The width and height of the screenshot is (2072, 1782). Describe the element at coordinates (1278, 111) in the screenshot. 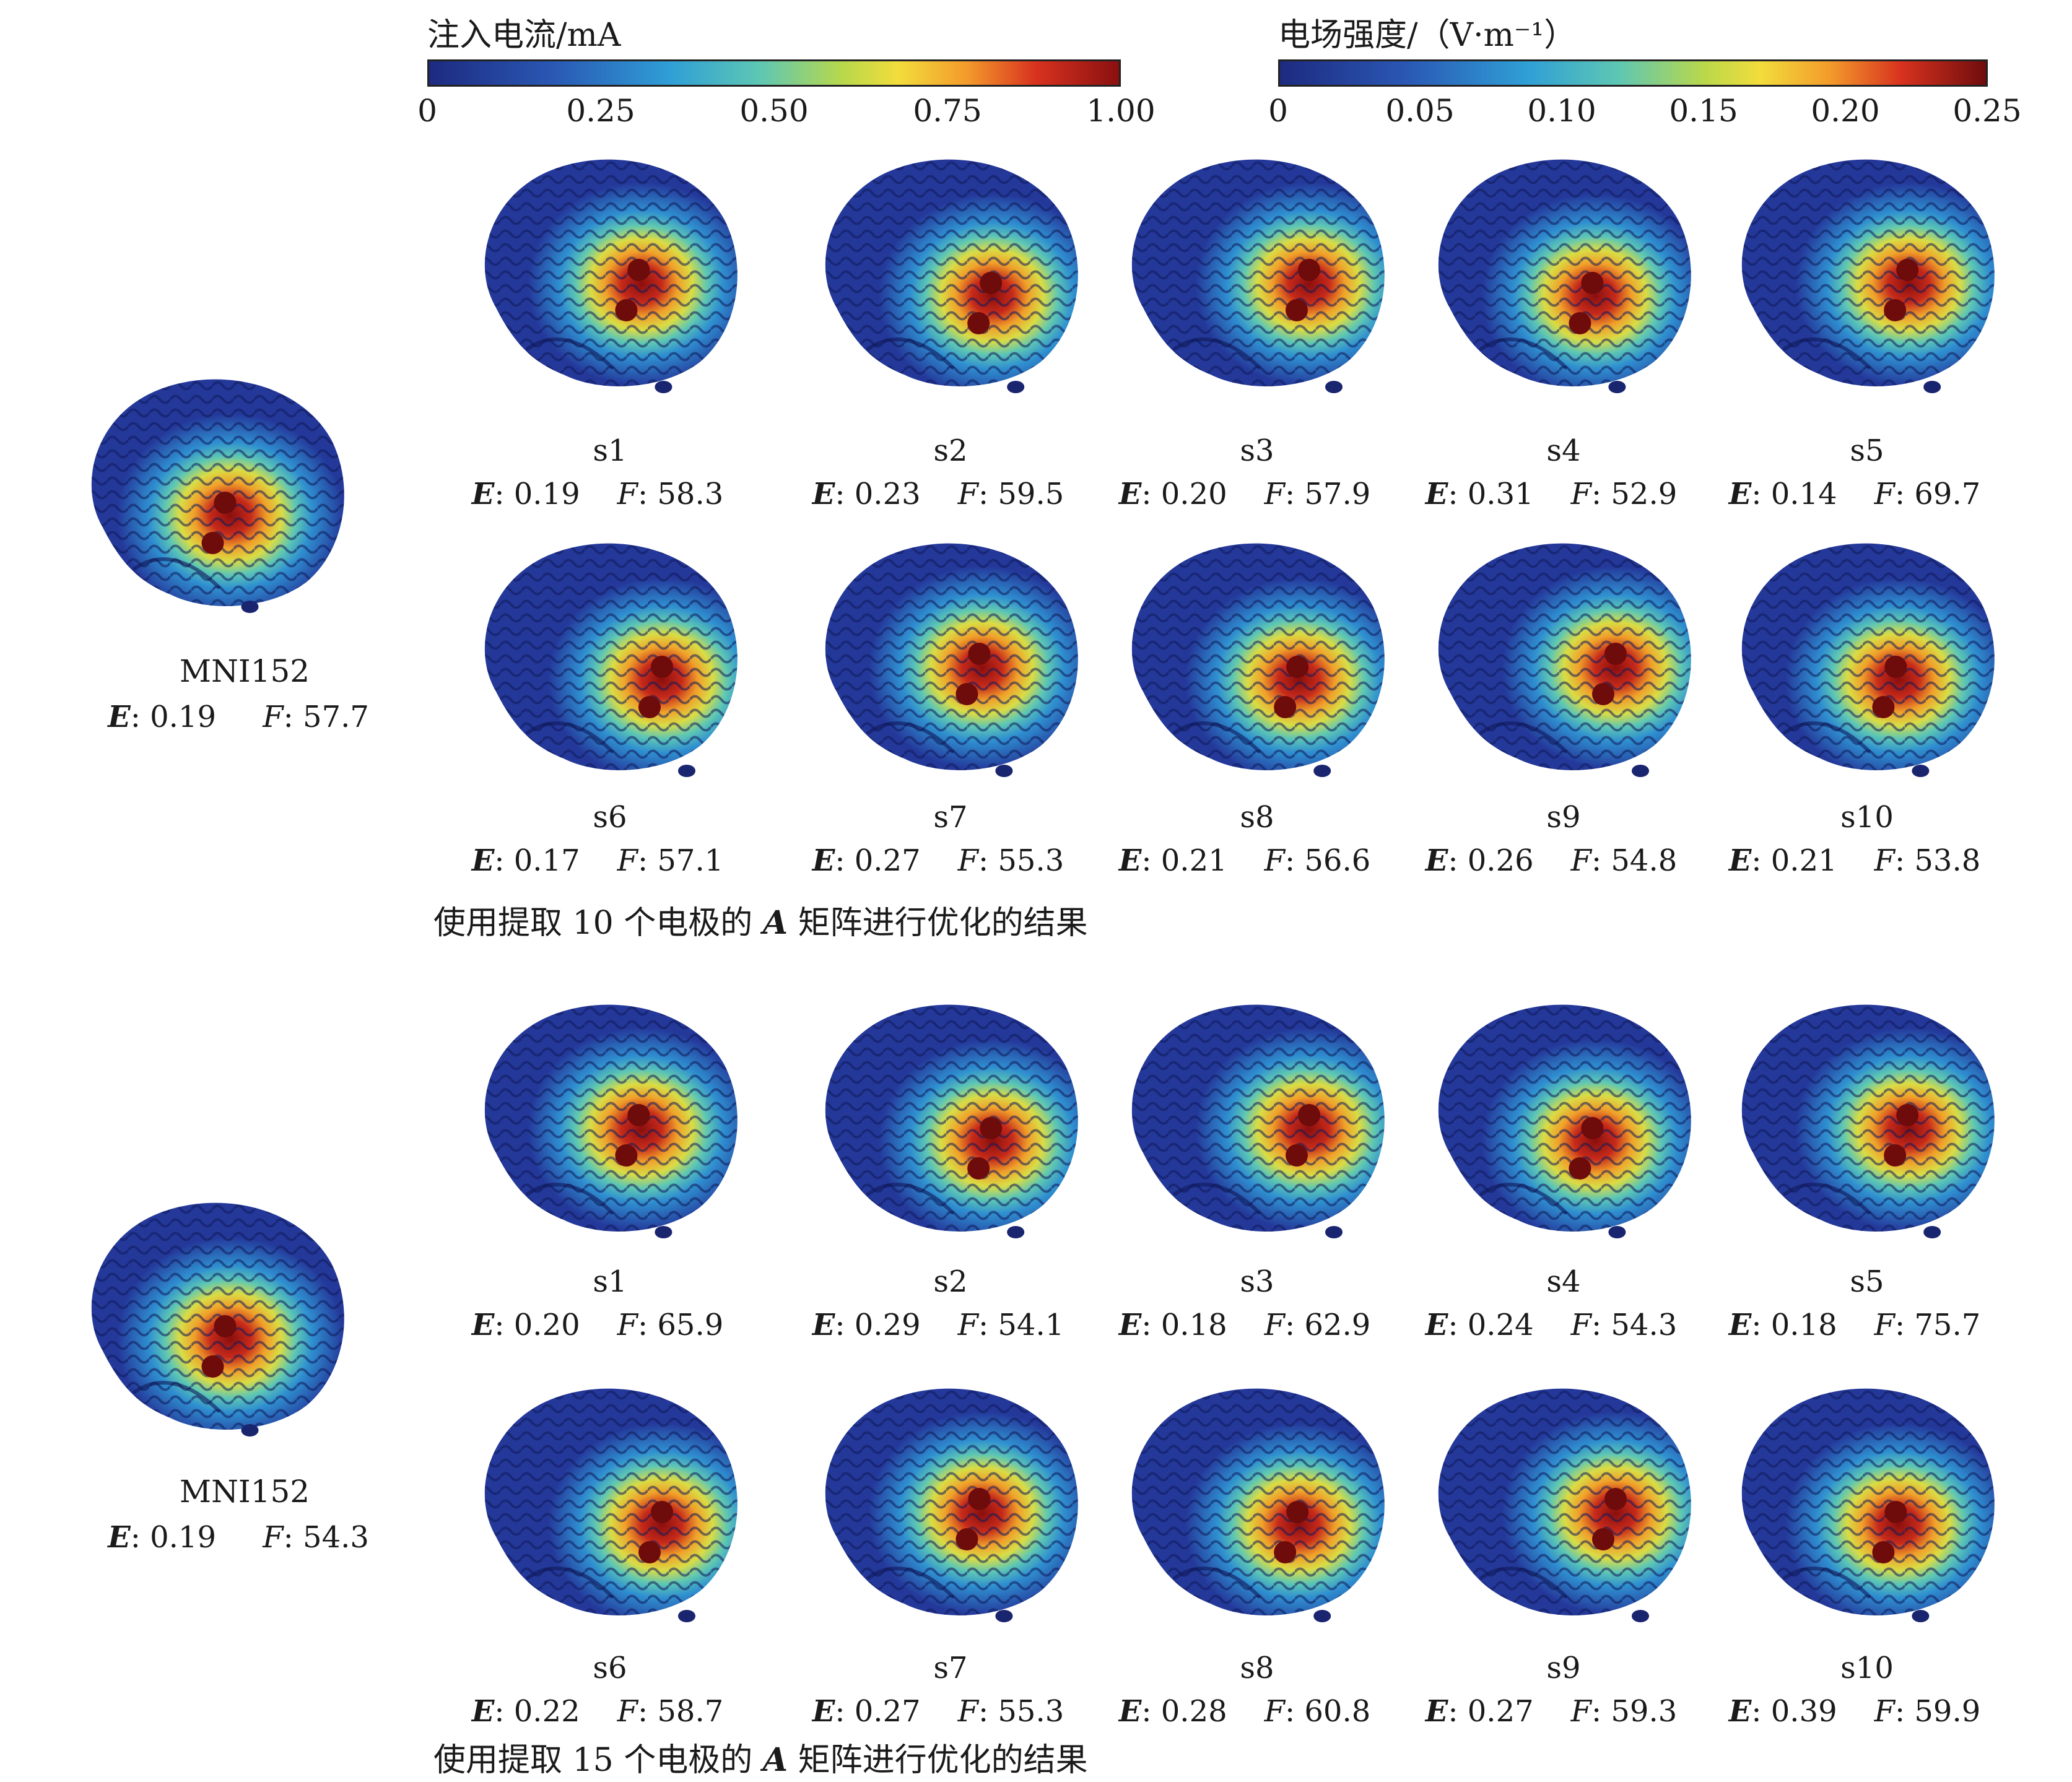

I see `field-tick: 0` at that location.